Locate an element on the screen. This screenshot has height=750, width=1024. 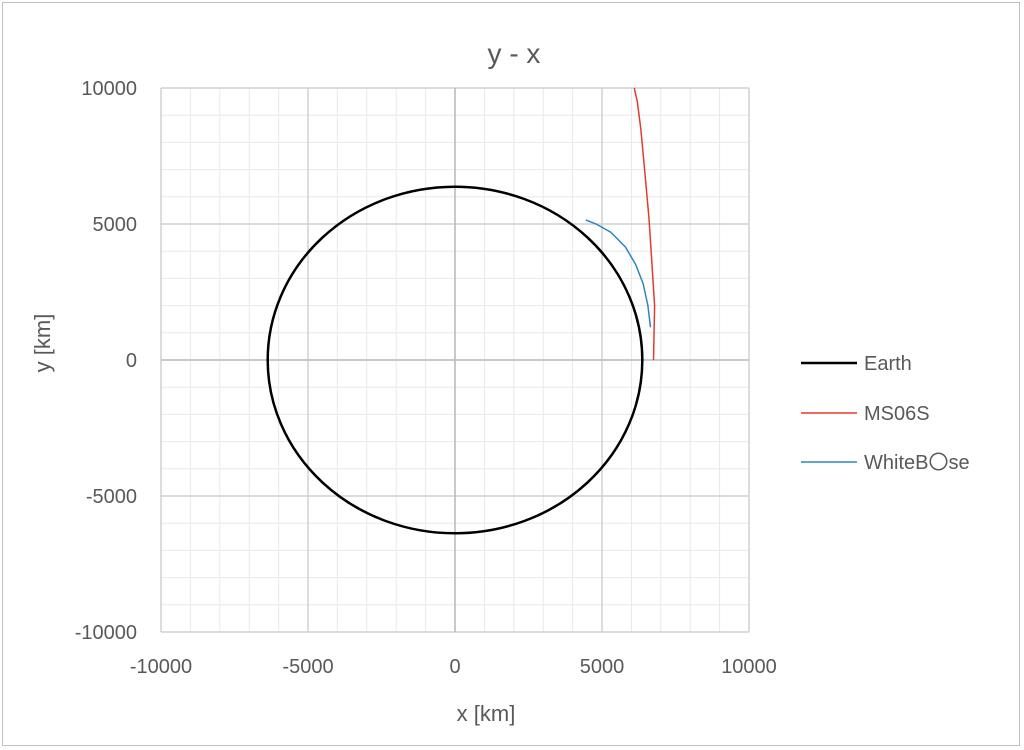
y-tick-label: 5000 is located at coordinates (115, 225).